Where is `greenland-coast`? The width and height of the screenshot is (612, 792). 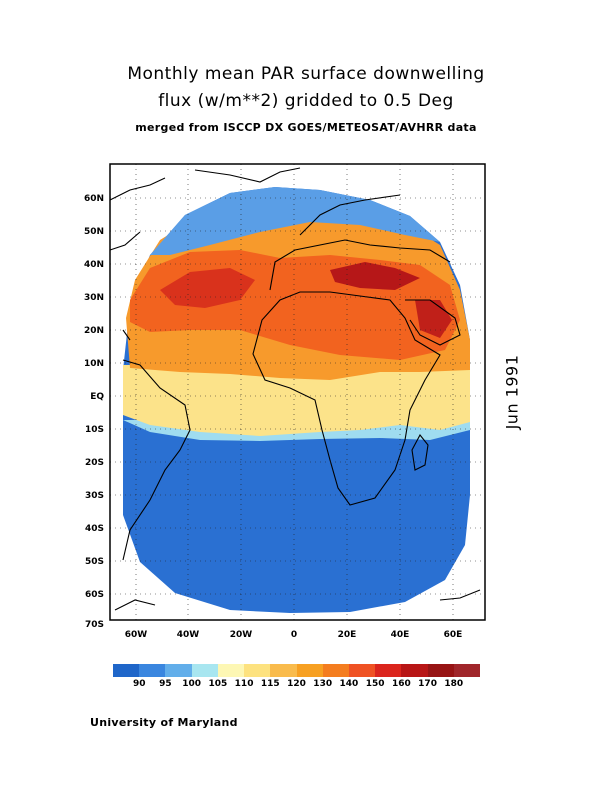 greenland-coast is located at coordinates (247, 175).